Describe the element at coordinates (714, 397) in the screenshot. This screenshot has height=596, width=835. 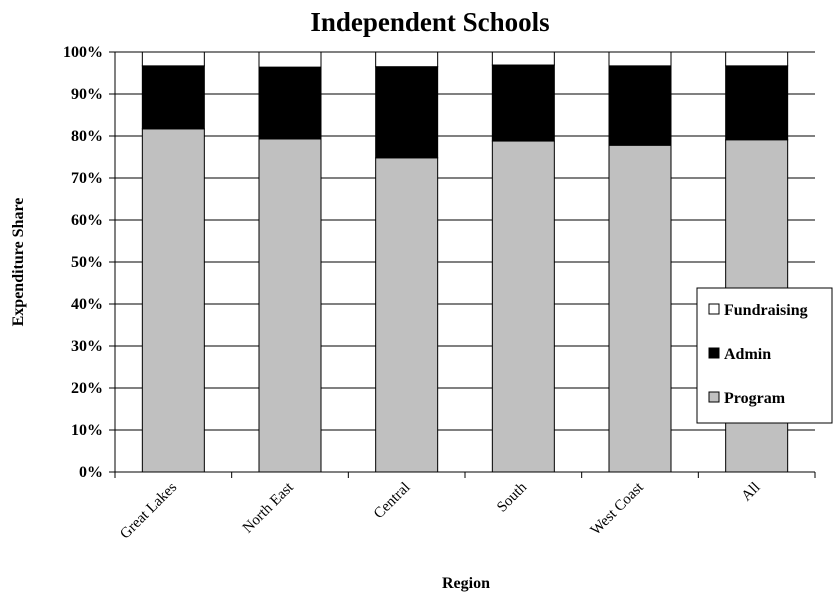
I see `legend-swatch-program` at that location.